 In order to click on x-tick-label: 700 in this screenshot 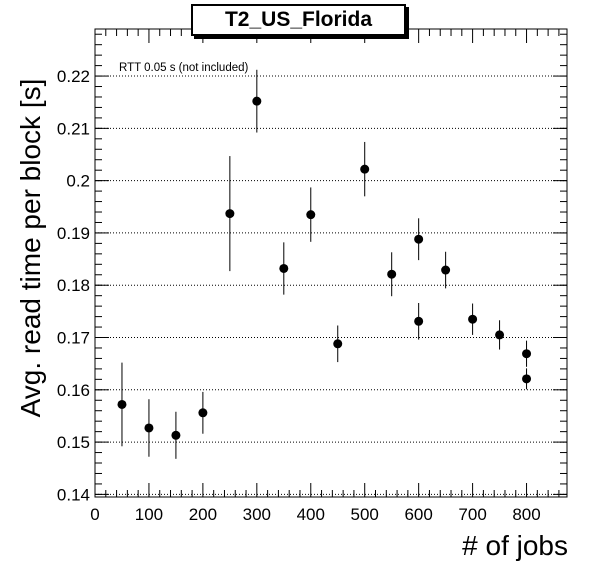, I will do `click(472, 514)`.